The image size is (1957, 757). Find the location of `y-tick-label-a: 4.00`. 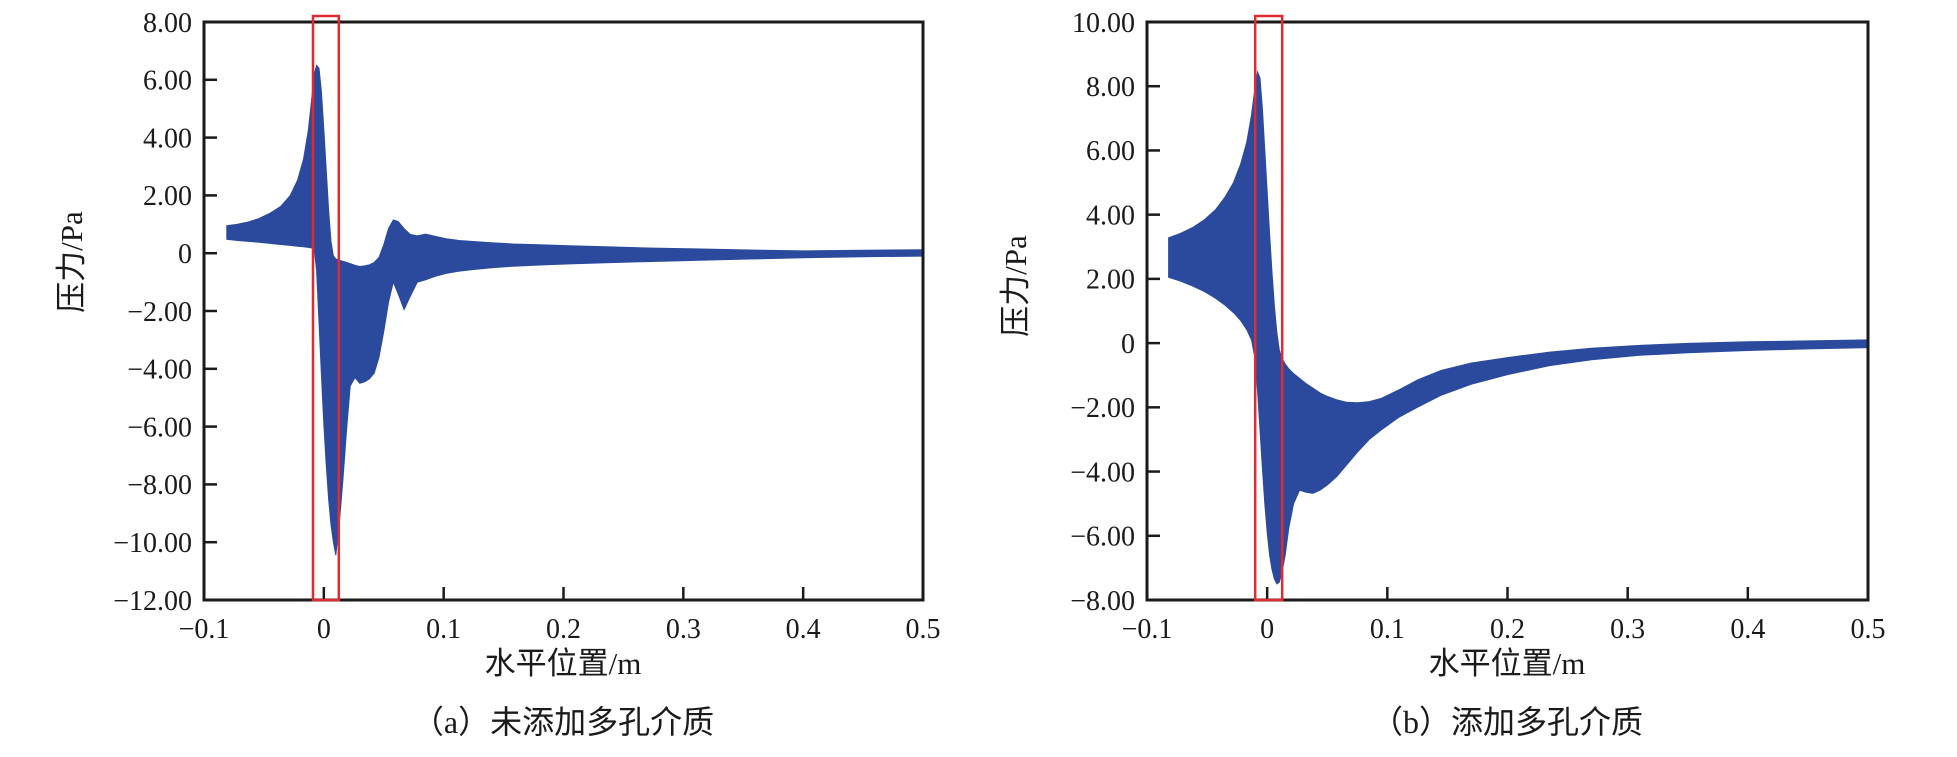

y-tick-label-a: 4.00 is located at coordinates (167, 138).